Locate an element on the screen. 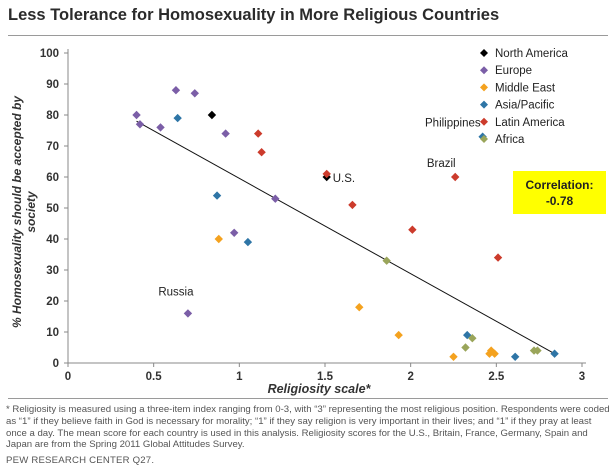 The width and height of the screenshot is (616, 474). source-note: PEW RESEARCH CENTER Q27. is located at coordinates (80, 460).